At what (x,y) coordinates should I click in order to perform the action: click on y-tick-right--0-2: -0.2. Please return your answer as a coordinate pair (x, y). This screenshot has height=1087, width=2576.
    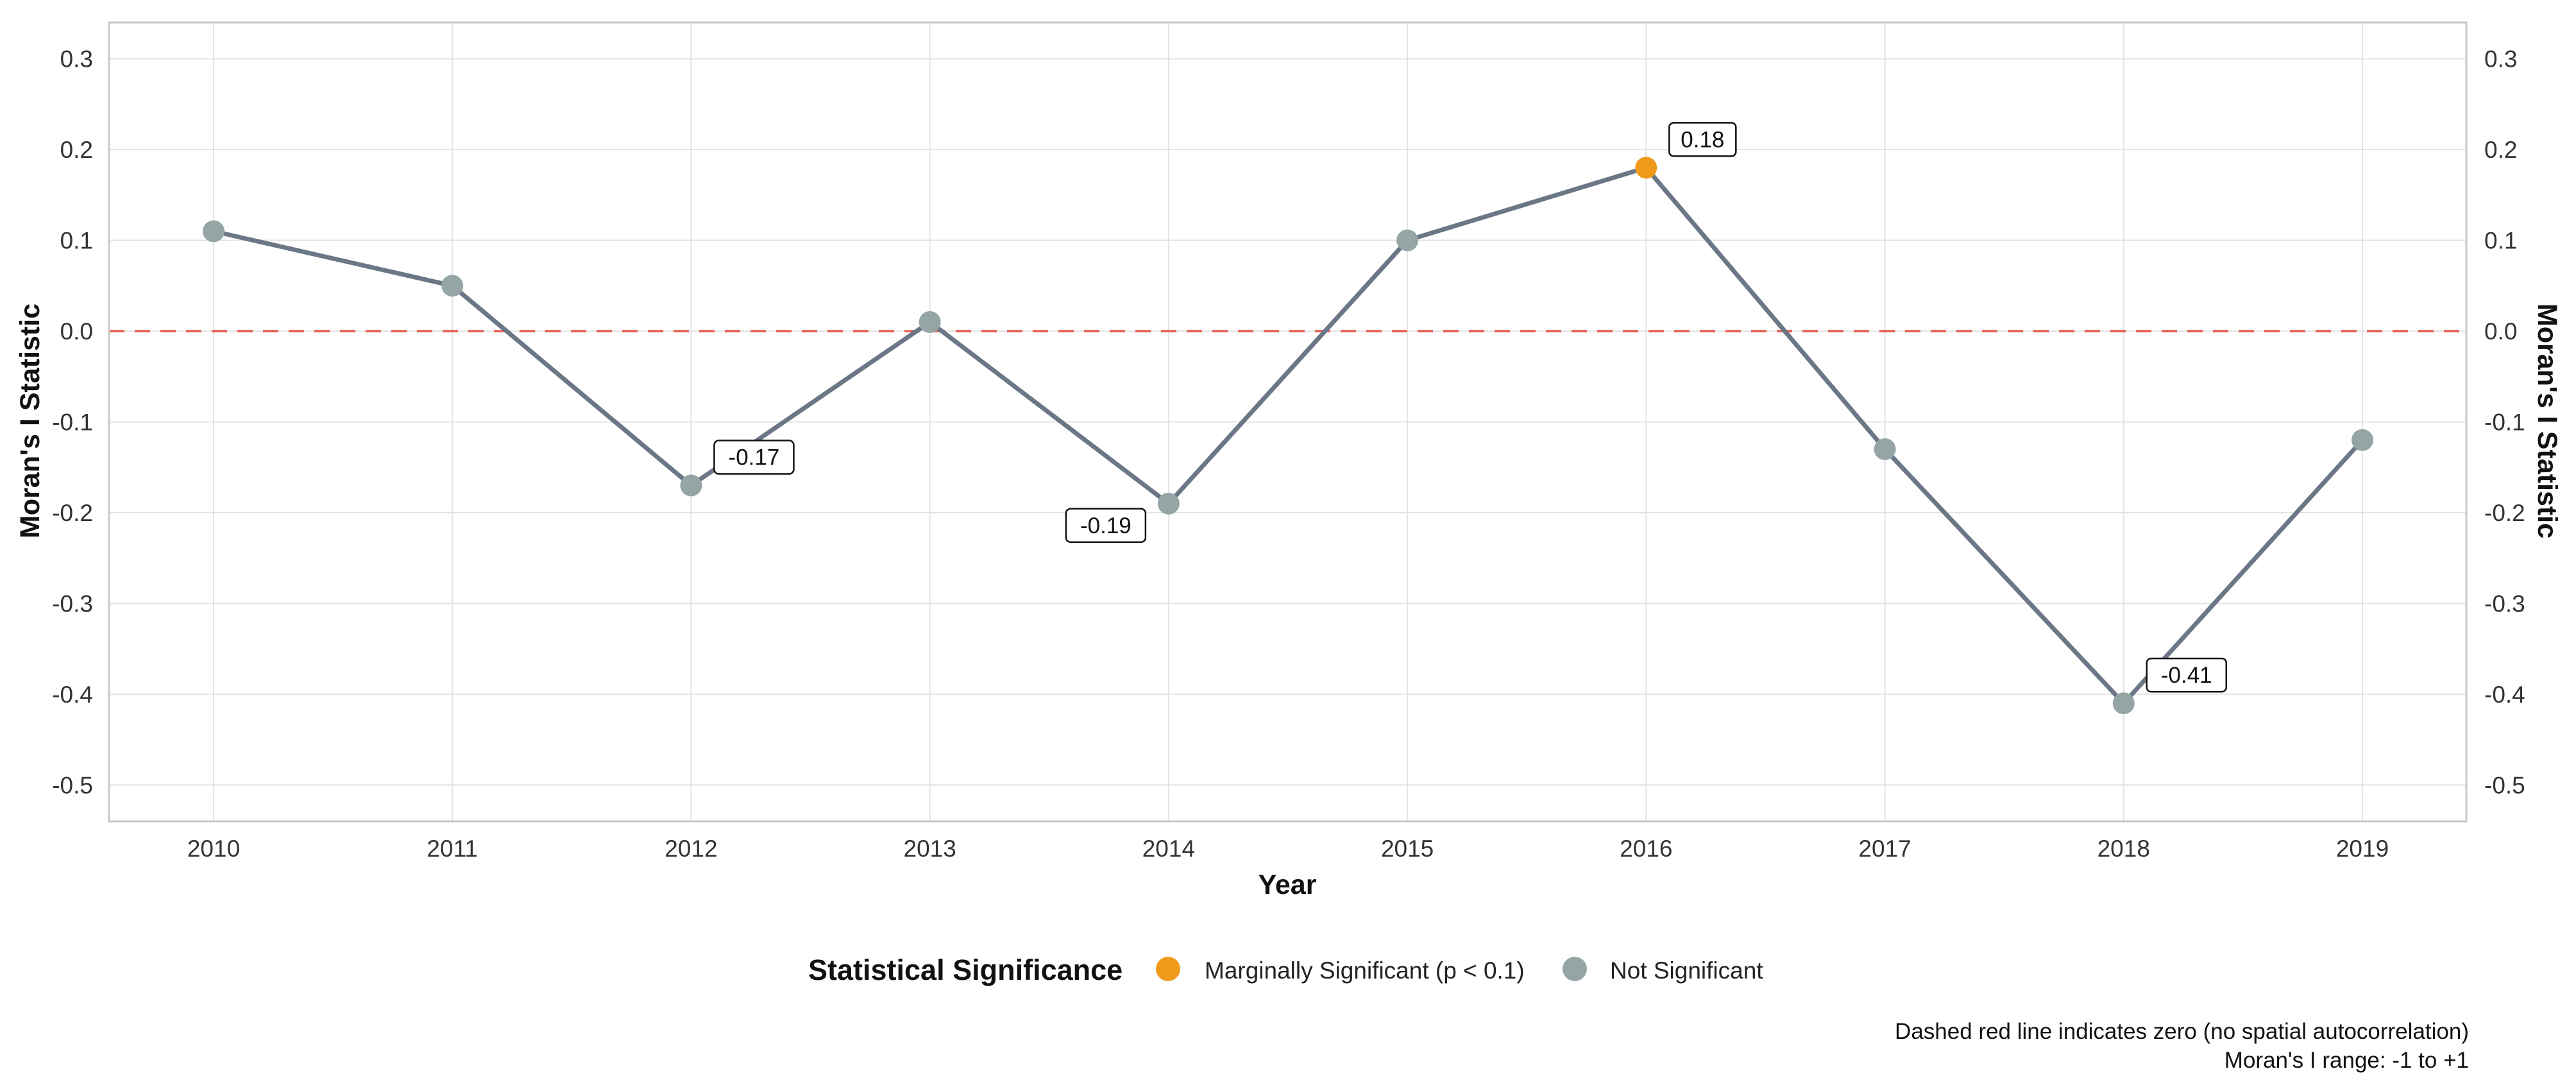
    Looking at the image, I should click on (2504, 513).